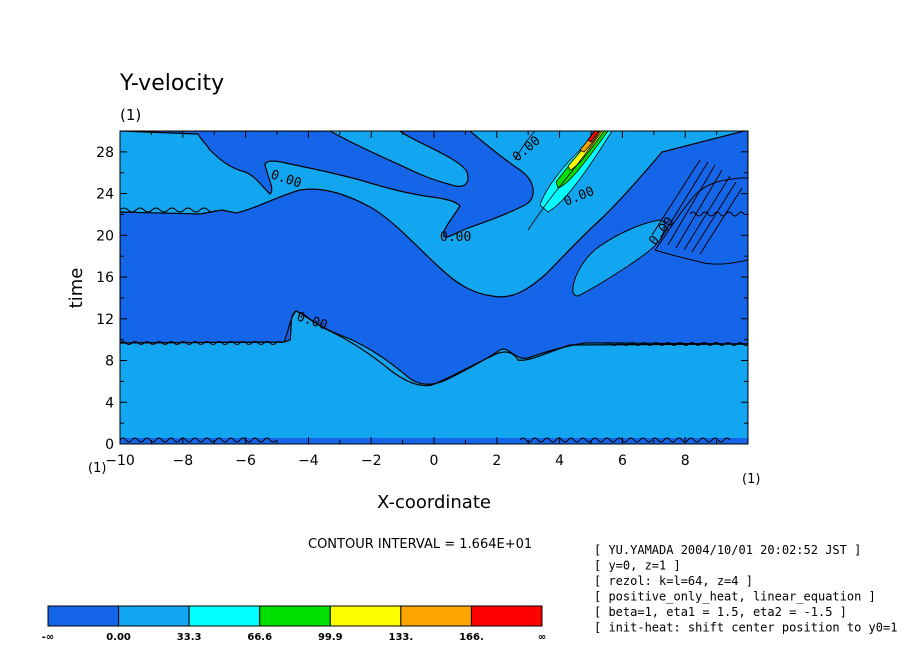  Describe the element at coordinates (109, 403) in the screenshot. I see `y-tick-label: 4` at that location.